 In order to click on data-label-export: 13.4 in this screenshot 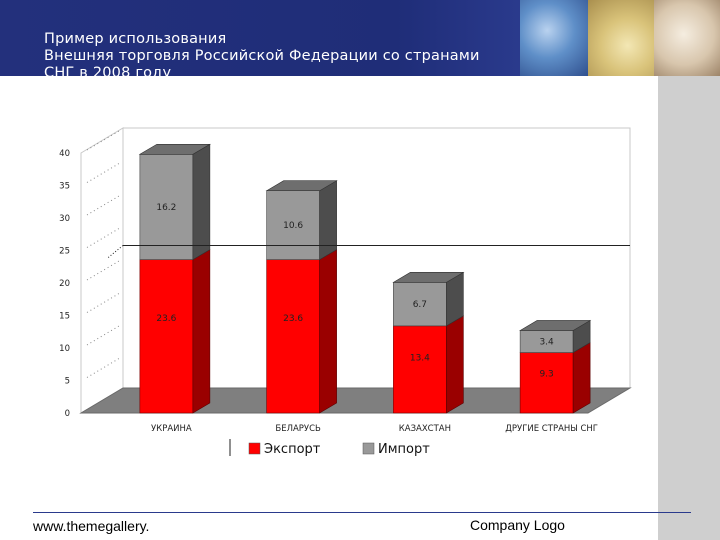, I will do `click(420, 359)`.